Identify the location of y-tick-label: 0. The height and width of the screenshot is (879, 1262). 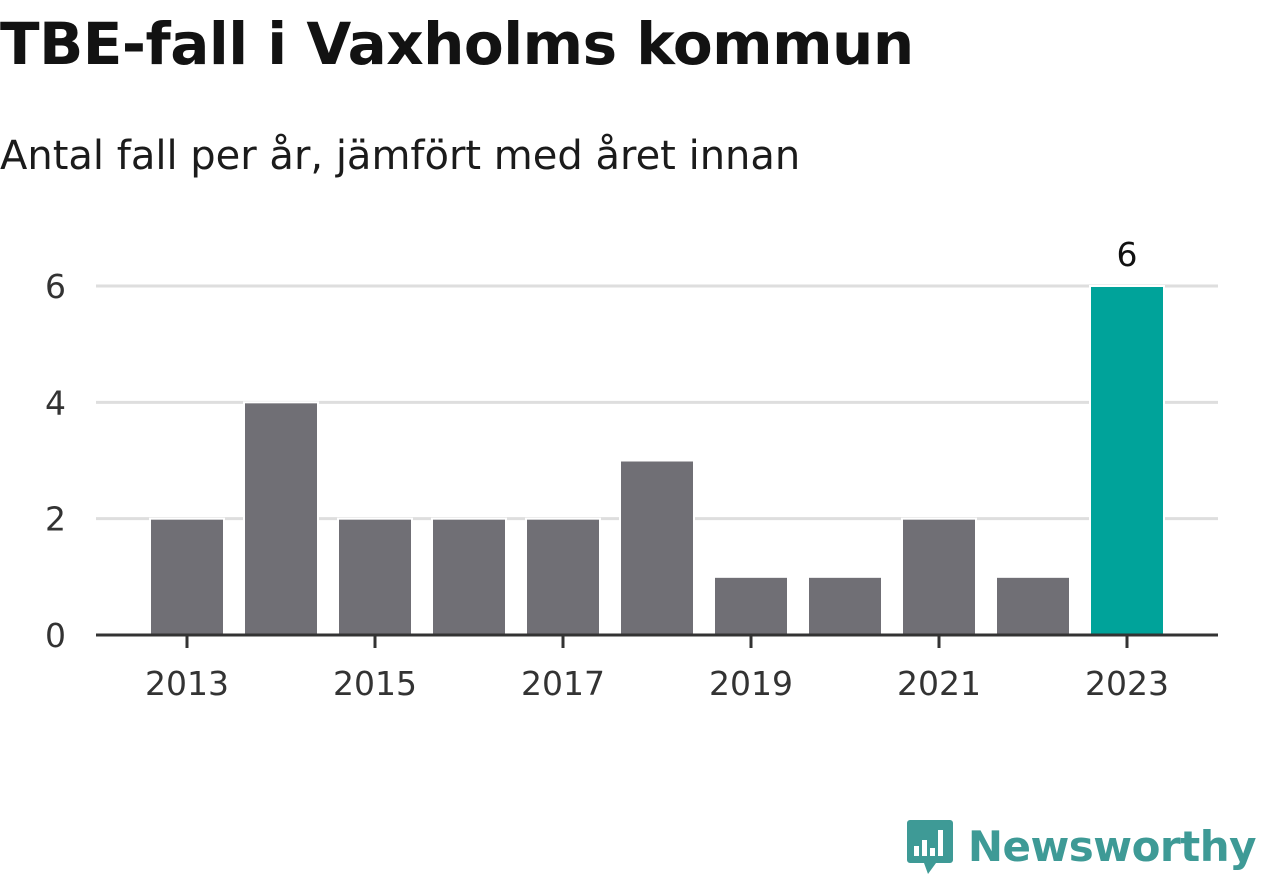
(55, 635).